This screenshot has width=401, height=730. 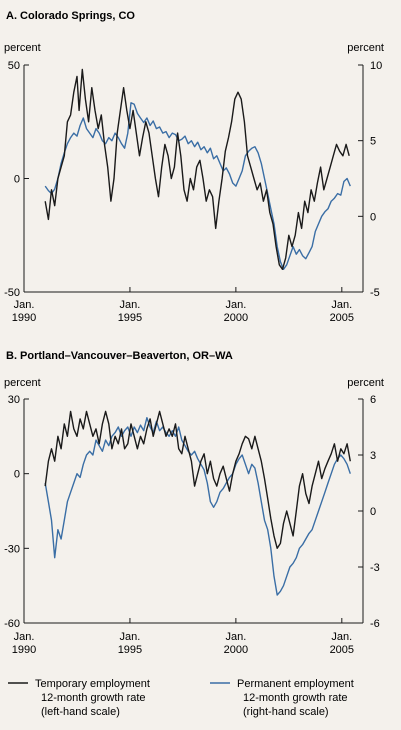 I want to click on panel-a-x-tick-label-year: 1990, so click(x=24, y=318).